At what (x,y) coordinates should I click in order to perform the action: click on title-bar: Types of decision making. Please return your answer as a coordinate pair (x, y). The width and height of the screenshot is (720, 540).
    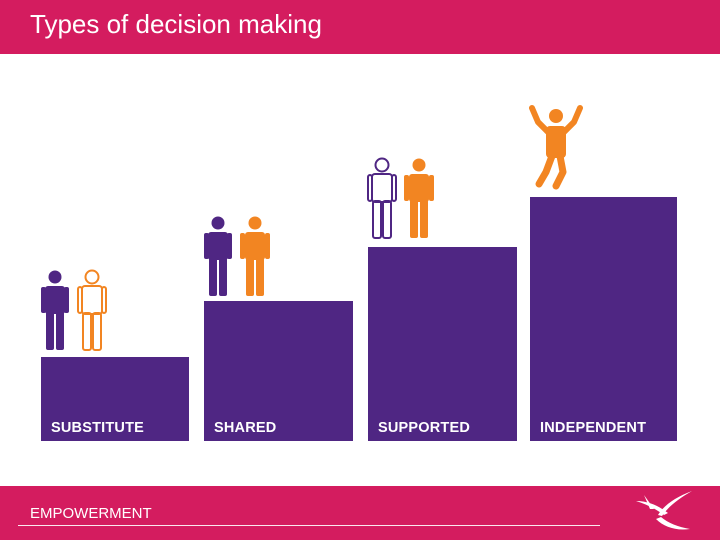
    Looking at the image, I should click on (360, 27).